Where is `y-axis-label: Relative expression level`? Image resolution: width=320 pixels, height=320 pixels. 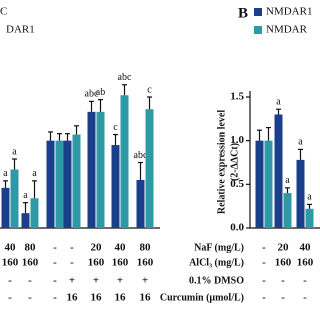
y-axis-label: Relative expression level is located at coordinates (221, 162).